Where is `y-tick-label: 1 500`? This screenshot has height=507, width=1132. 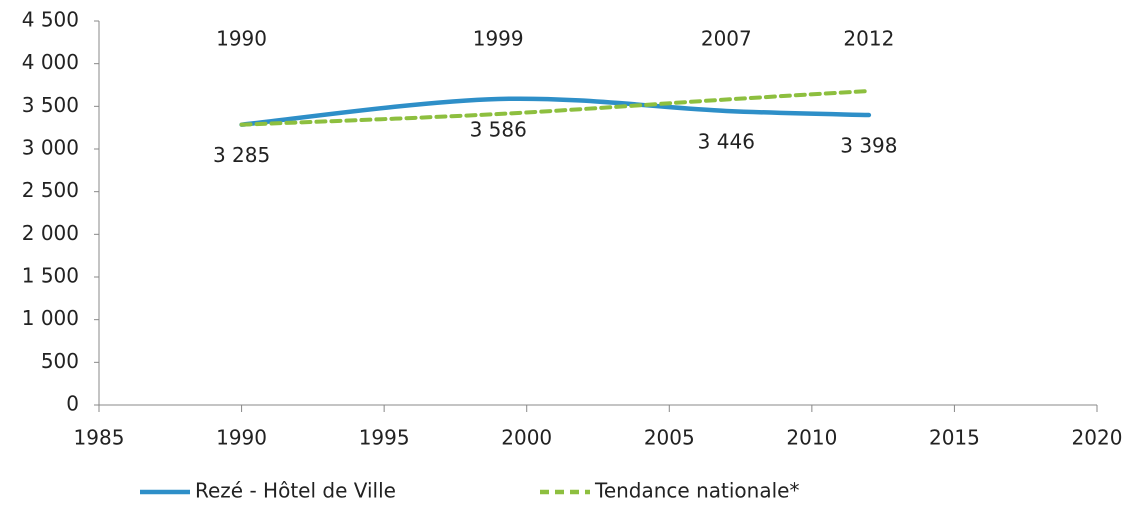 y-tick-label: 1 500 is located at coordinates (50, 276).